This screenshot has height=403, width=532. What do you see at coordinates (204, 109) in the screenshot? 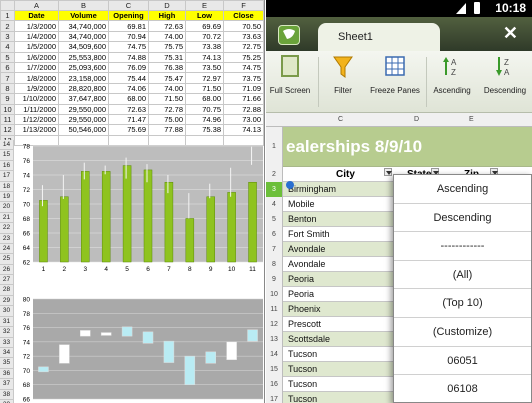
I see `table-cell: 70.75` at bounding box center [204, 109].